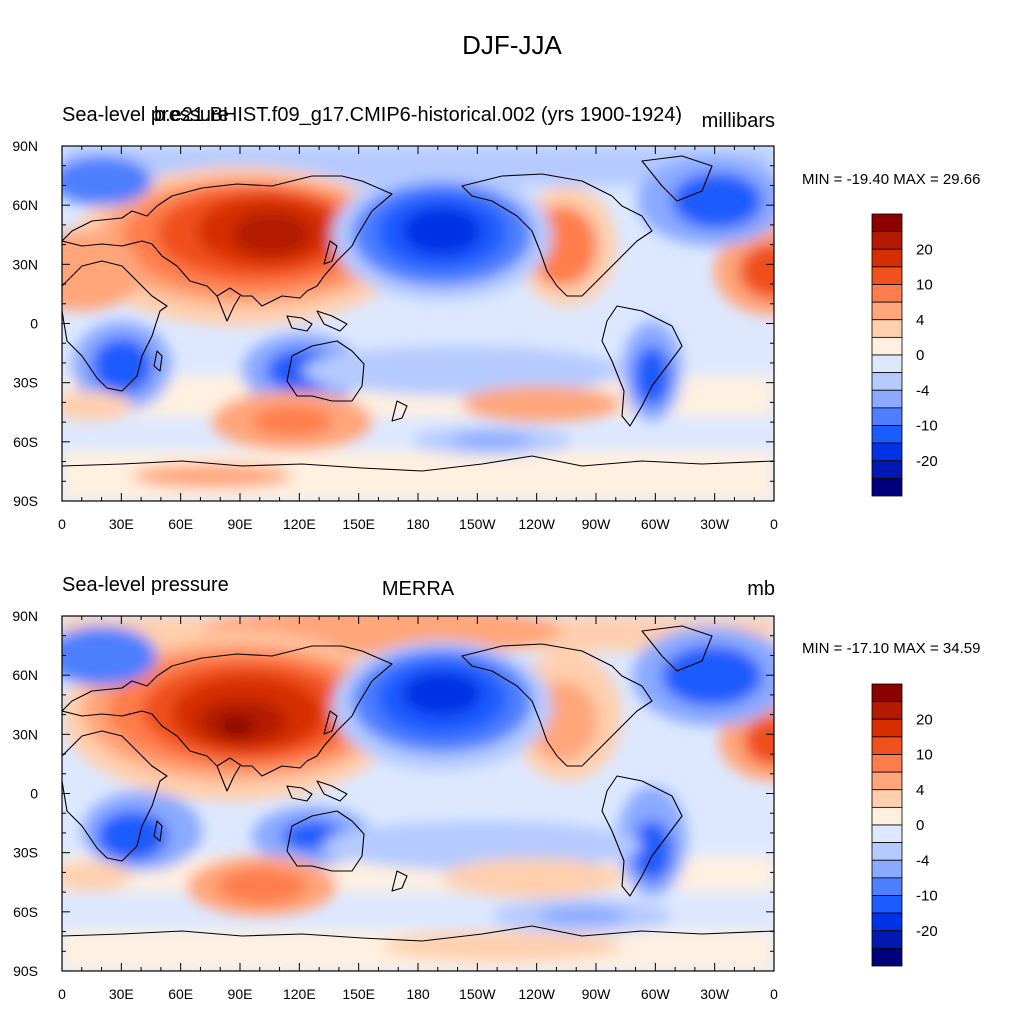  What do you see at coordinates (761, 589) in the screenshot?
I see `panel2-right-title: mb` at bounding box center [761, 589].